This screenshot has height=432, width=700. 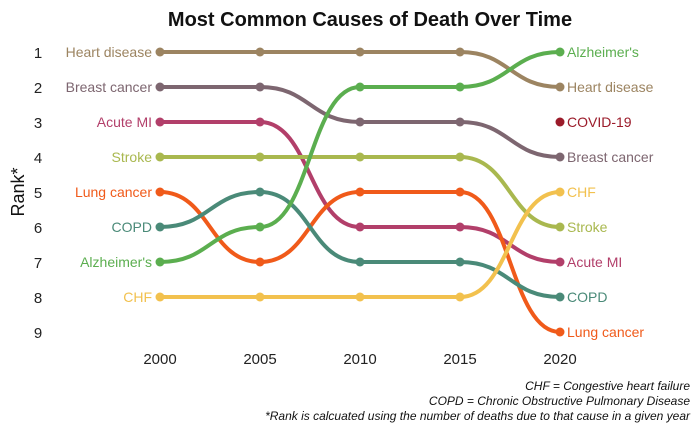 I want to click on end-label-chf: CHF, so click(x=581, y=192).